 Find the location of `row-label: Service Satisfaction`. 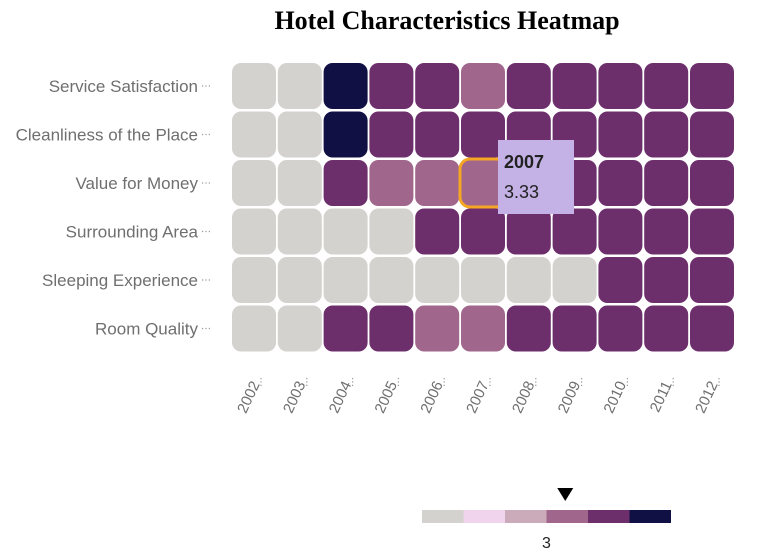

row-label: Service Satisfaction is located at coordinates (123, 86).